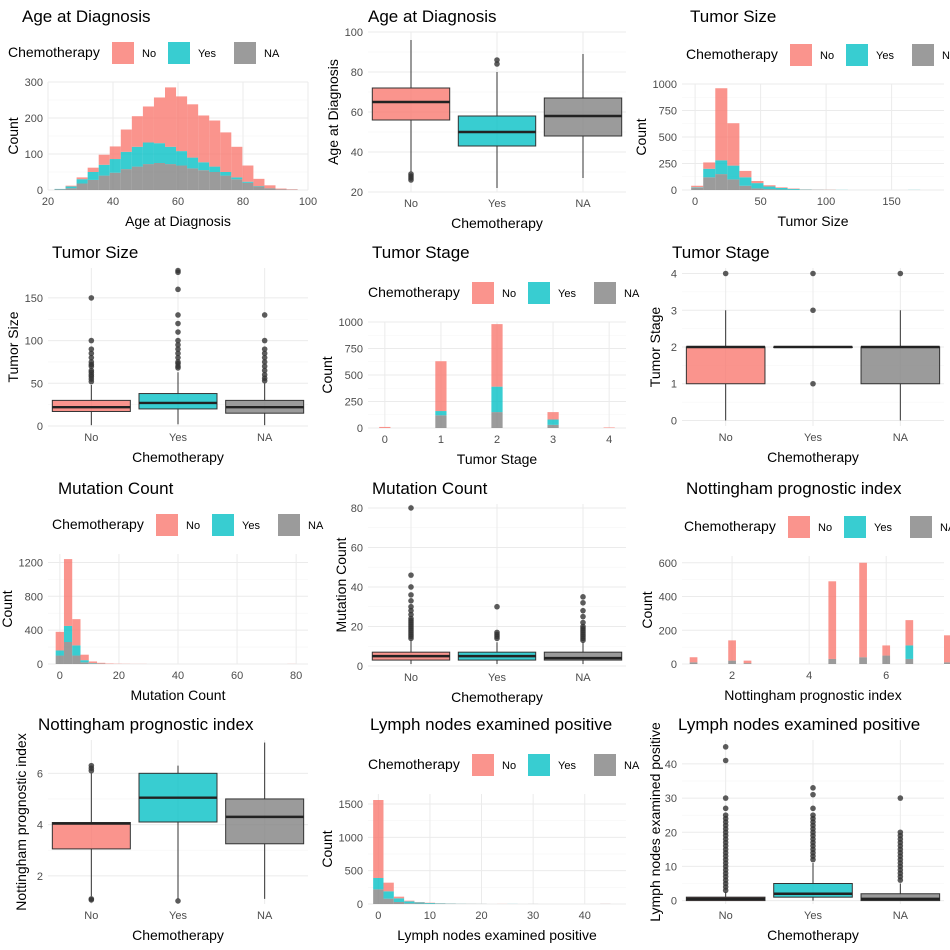  Describe the element at coordinates (923, 55) in the screenshot. I see `legend-key-na` at that location.